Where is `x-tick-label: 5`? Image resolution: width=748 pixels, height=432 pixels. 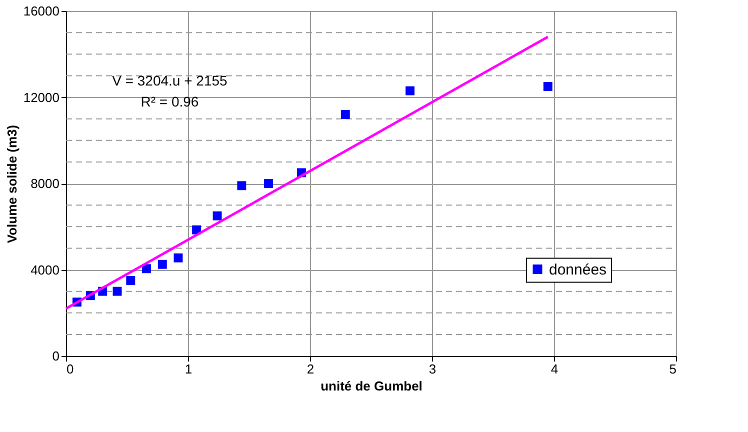
x-tick-label: 5 is located at coordinates (672, 369).